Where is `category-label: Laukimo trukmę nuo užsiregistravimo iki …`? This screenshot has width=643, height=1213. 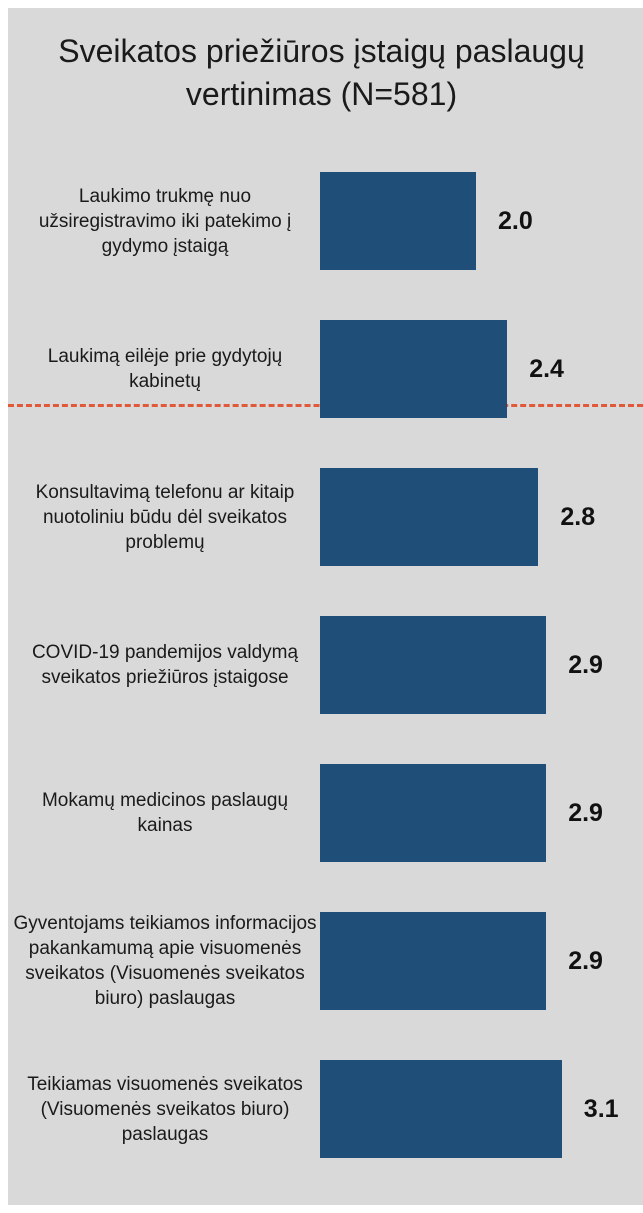 category-label: Laukimo trukmę nuo užsiregistravimo iki … is located at coordinates (165, 221).